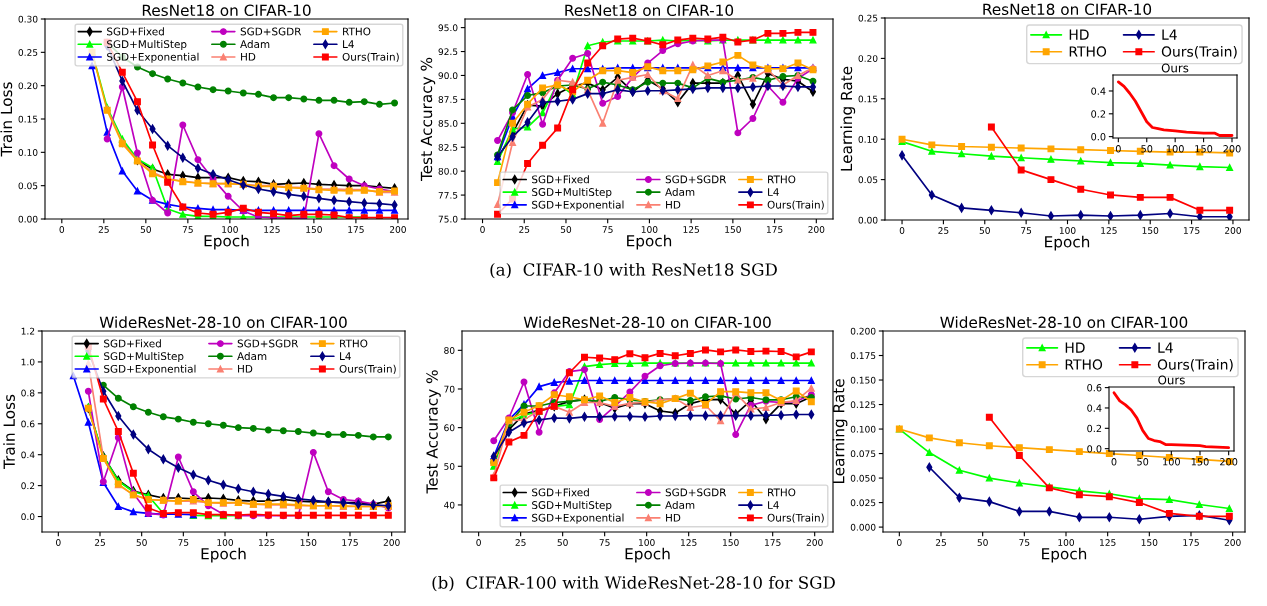  What do you see at coordinates (448, 147) in the screenshot?
I see `y-tick-label: 82.5` at bounding box center [448, 147].